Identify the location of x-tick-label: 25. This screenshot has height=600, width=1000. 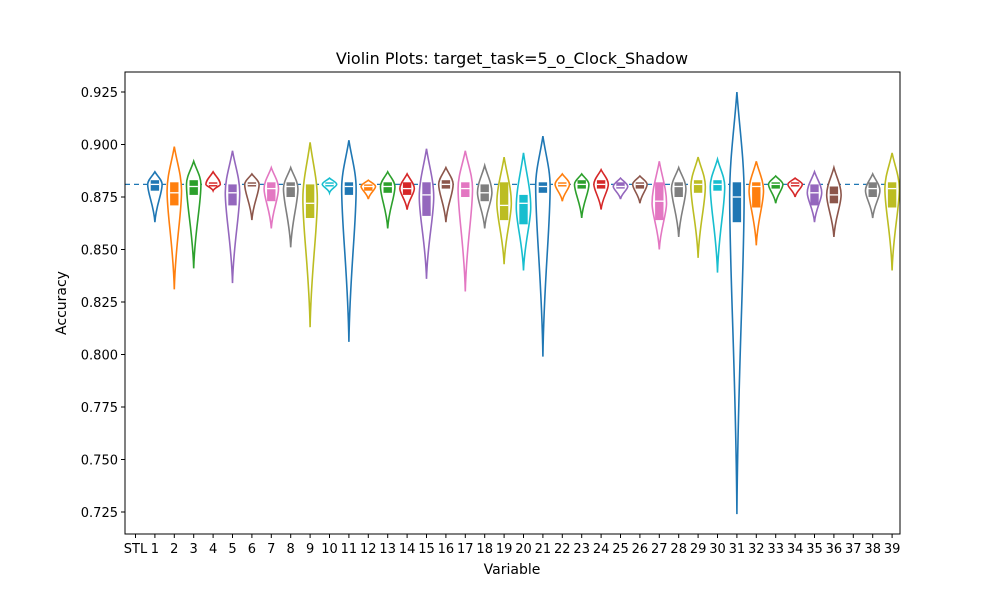
(620, 549).